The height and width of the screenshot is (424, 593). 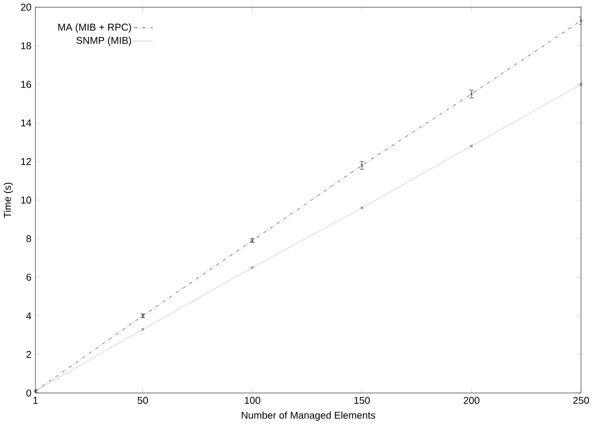 I want to click on y-tick-label: 16, so click(x=26, y=84).